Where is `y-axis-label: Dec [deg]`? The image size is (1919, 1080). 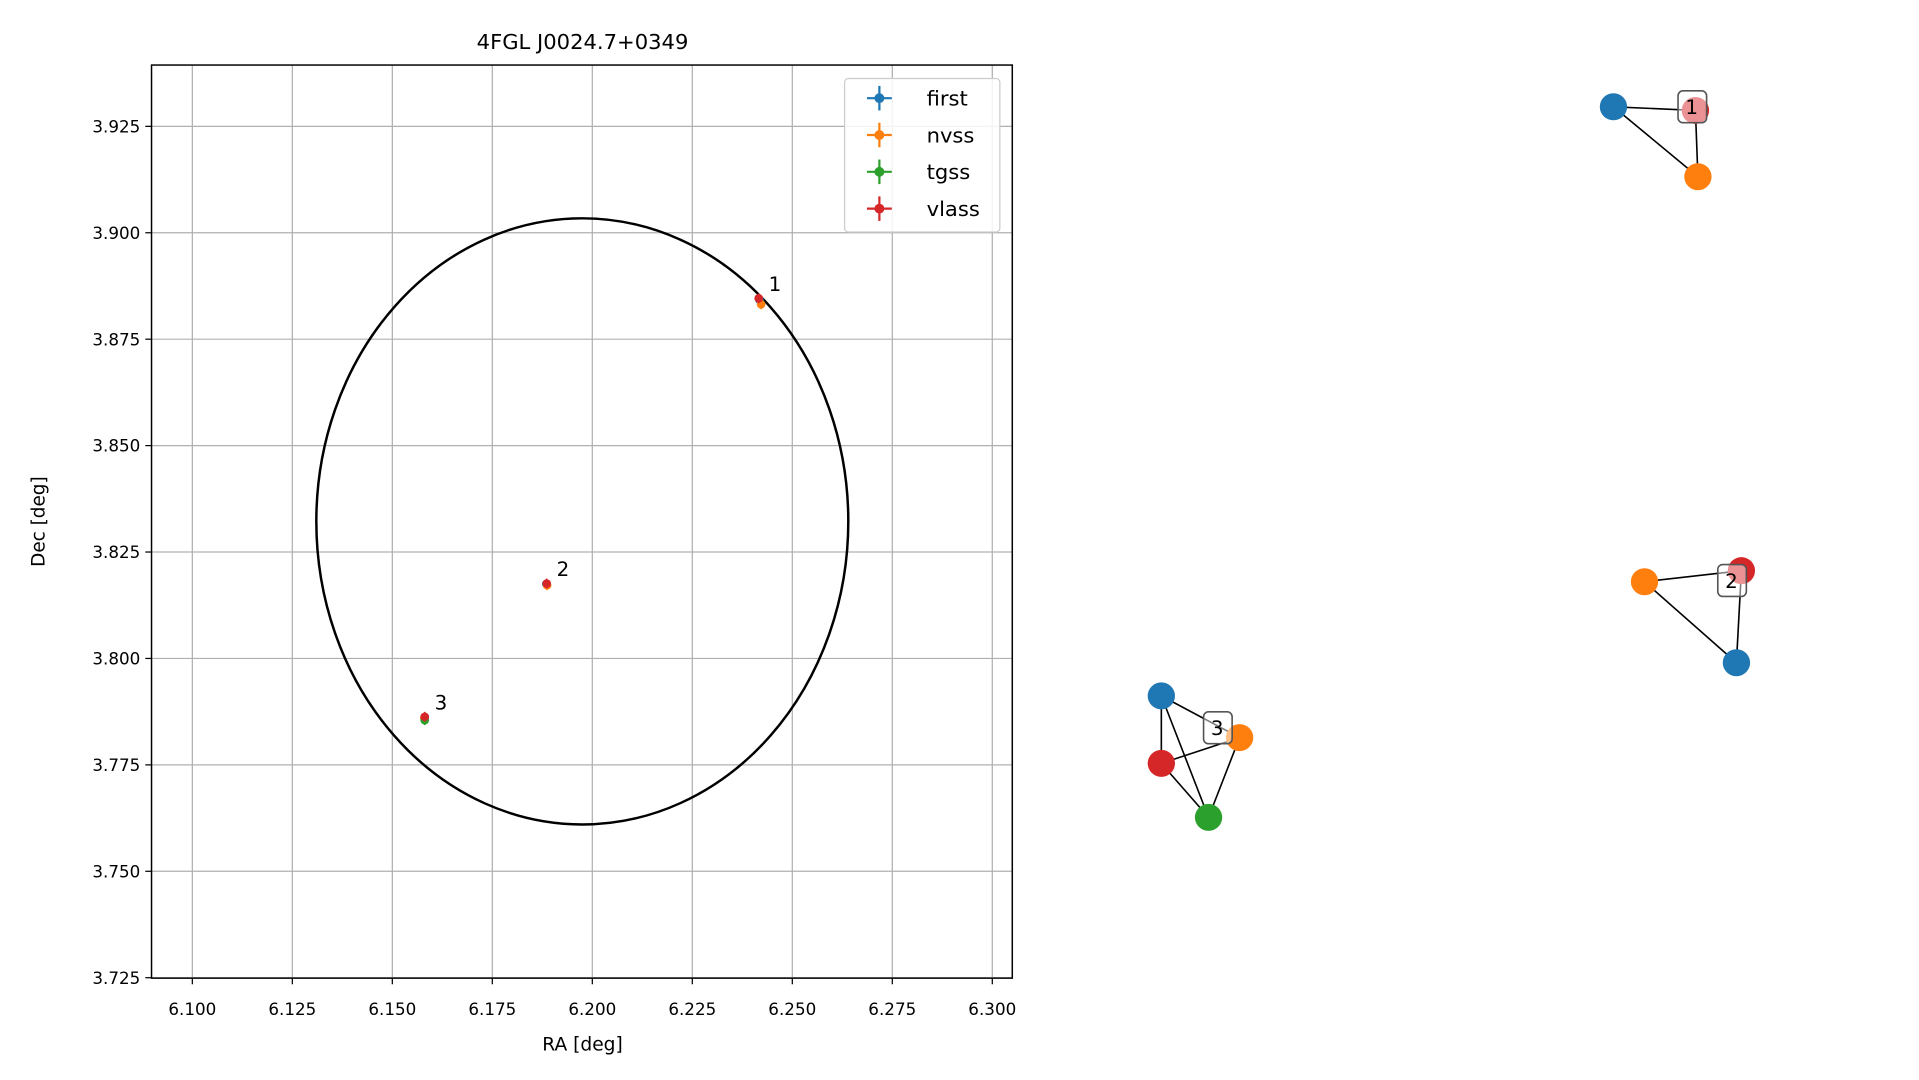 y-axis-label: Dec [deg] is located at coordinates (39, 521).